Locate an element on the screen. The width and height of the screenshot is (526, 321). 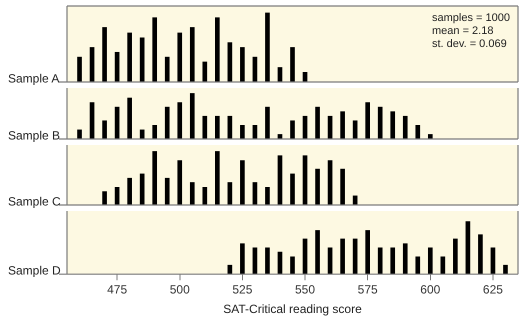
y-axis-title: Sample B is located at coordinates (34, 135).